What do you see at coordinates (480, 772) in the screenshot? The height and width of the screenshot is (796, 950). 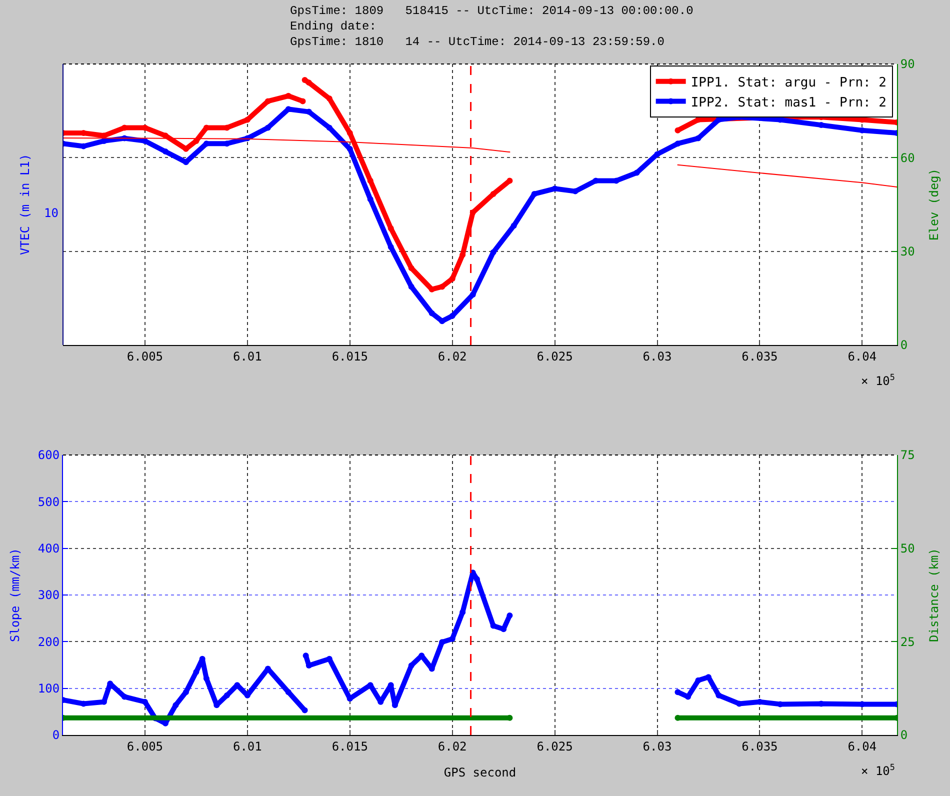 I see `x-axis-title: GPS second` at bounding box center [480, 772].